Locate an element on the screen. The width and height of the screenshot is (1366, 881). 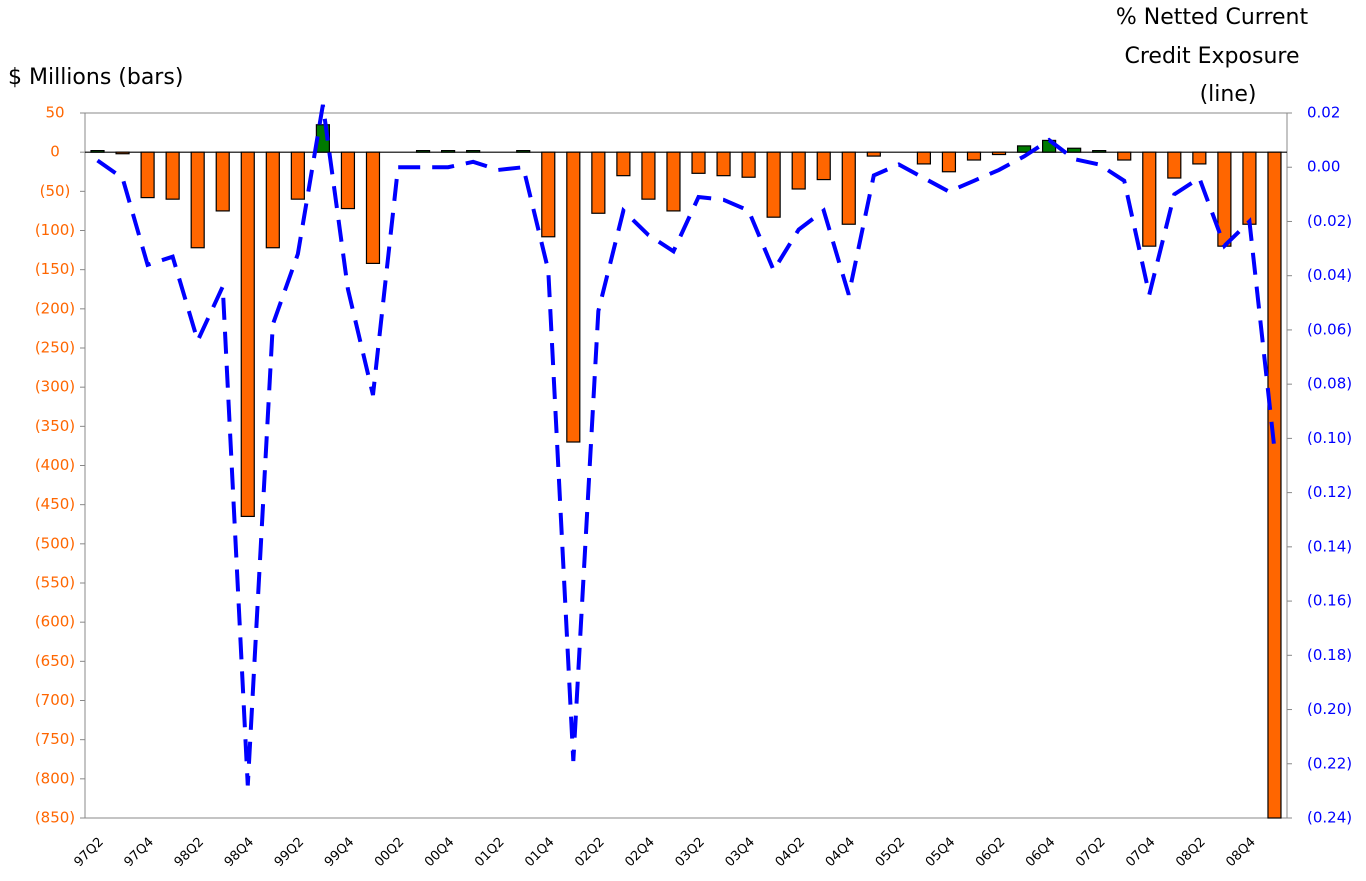
x-tick-label: 07Q4 is located at coordinates (1140, 852).